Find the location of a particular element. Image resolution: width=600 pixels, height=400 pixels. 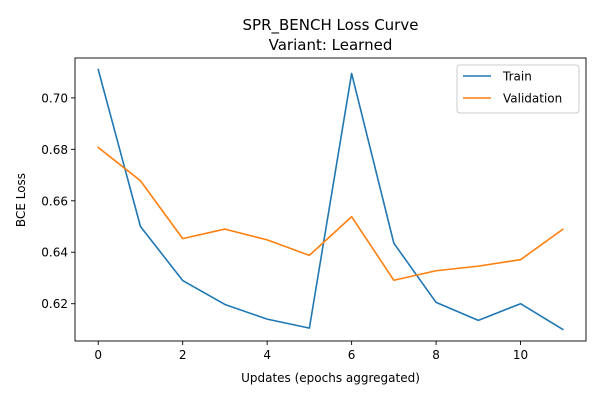

legend-label-validation: Validation is located at coordinates (532, 99).